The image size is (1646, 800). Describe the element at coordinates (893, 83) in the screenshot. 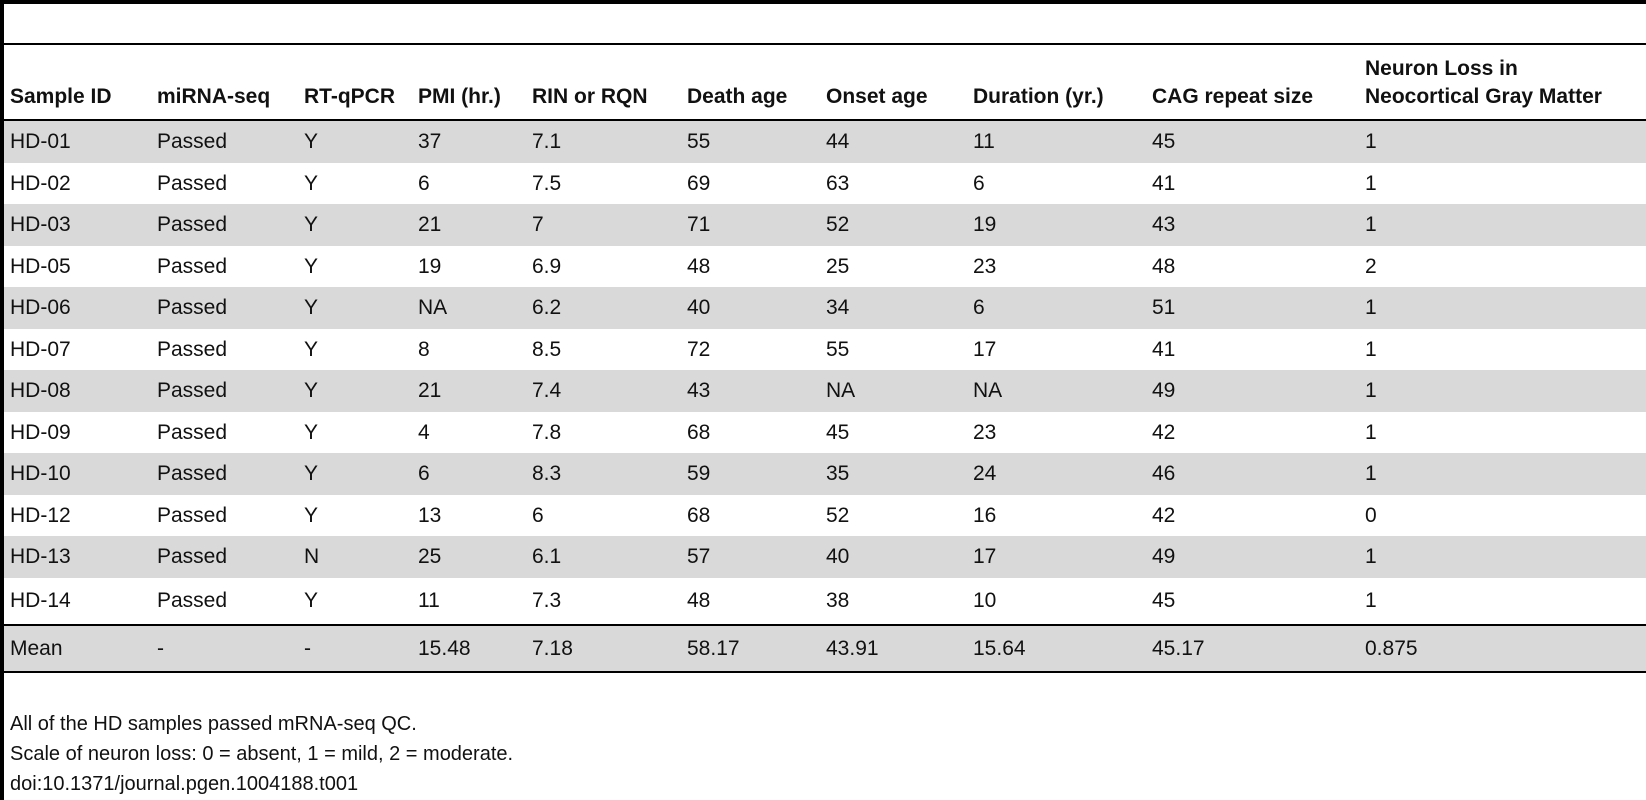

I see `header-onset-age: Onset age` at that location.